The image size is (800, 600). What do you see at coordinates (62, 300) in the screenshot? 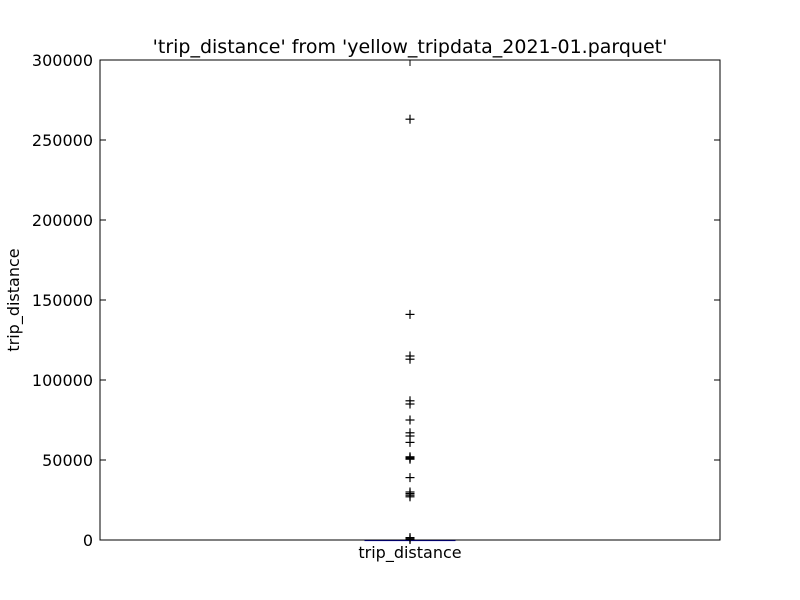
I see `y-tick-label: 150000` at bounding box center [62, 300].